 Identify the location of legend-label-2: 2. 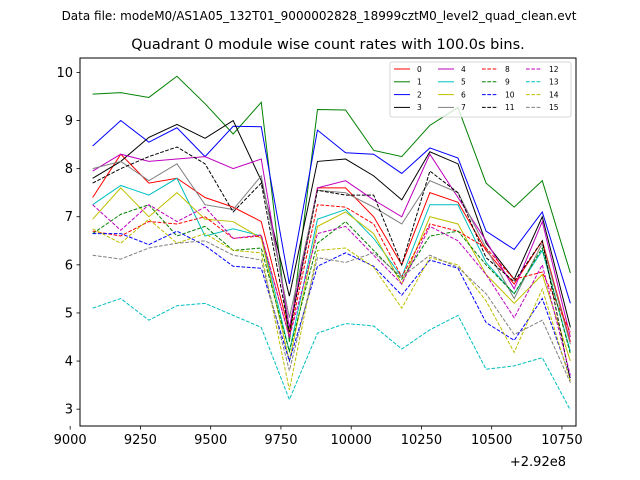
(419, 94).